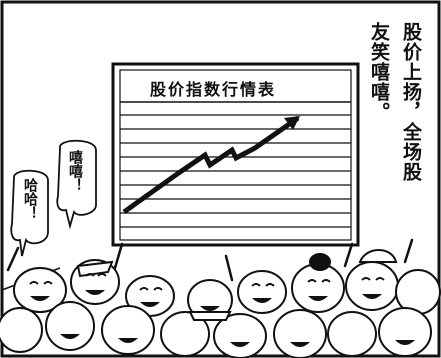  What do you see at coordinates (379, 72) in the screenshot?
I see `caption-line-2: 友笑嘻嘻。` at bounding box center [379, 72].